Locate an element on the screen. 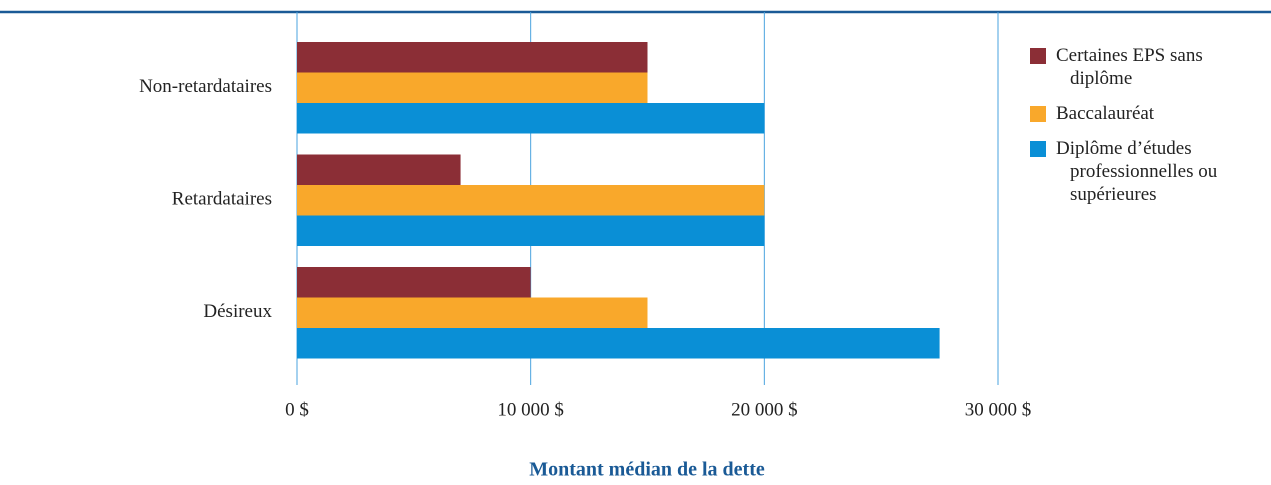 This screenshot has height=485, width=1271. legend-item: Baccalauréat is located at coordinates (1140, 113).